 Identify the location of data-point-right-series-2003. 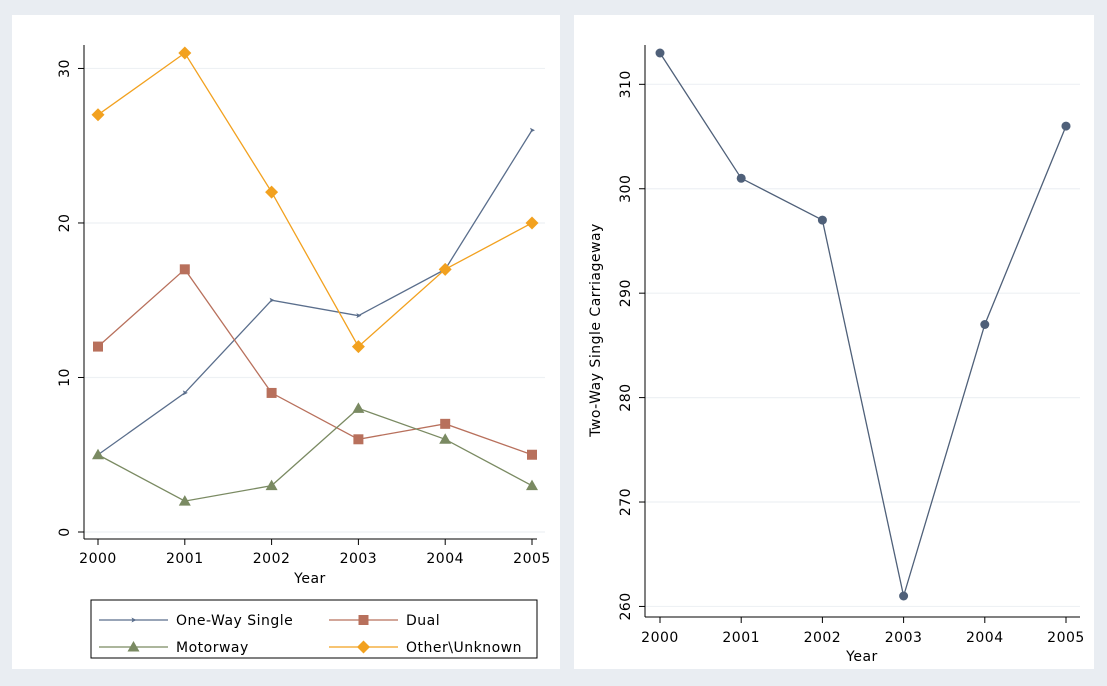
(904, 596).